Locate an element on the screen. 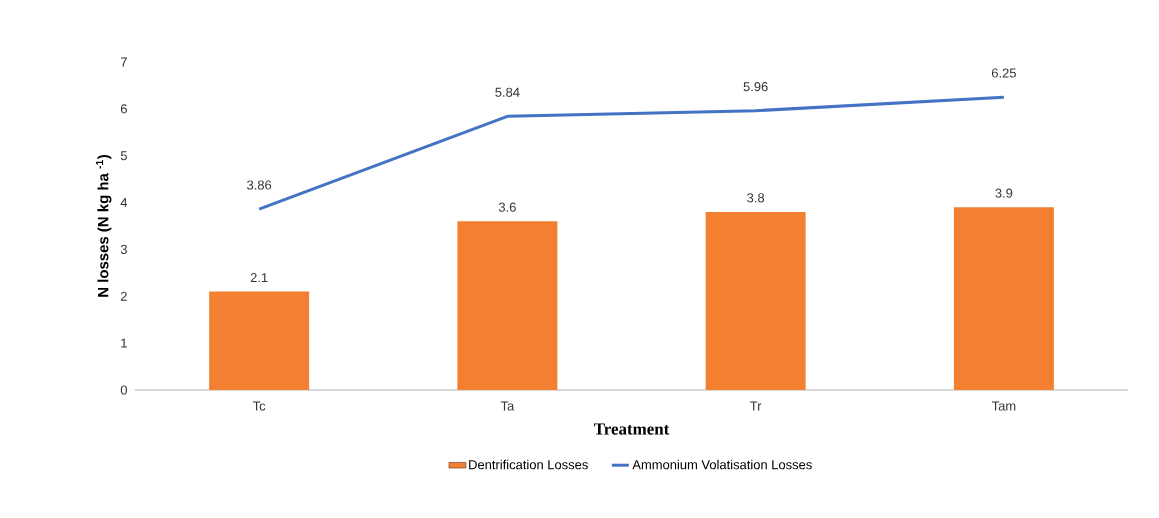  legend-label: Ammonium Volatisation Losses is located at coordinates (722, 464).